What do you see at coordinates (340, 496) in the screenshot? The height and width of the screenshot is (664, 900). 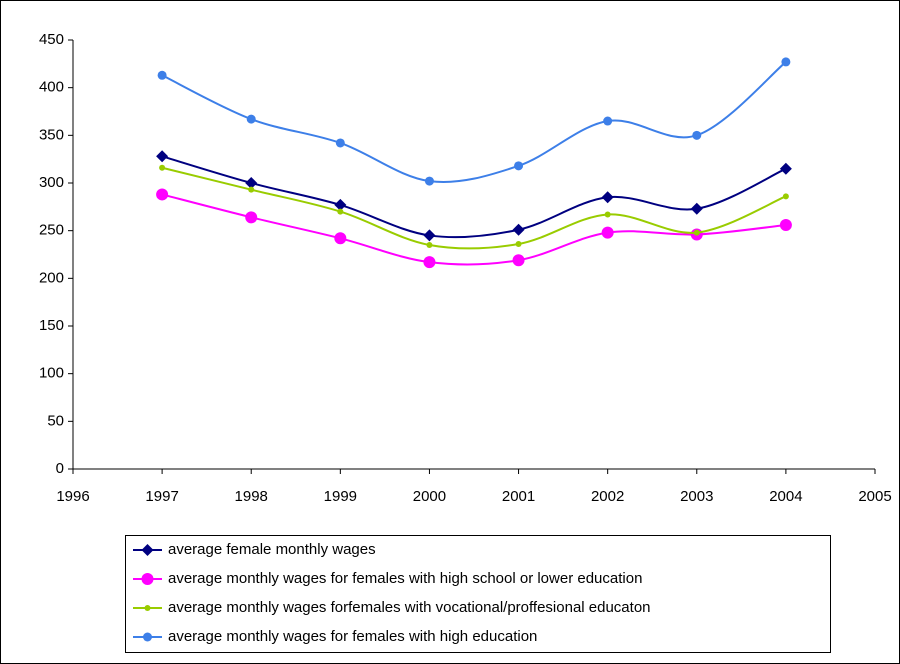 I see `x-tick-label: 1999` at bounding box center [340, 496].